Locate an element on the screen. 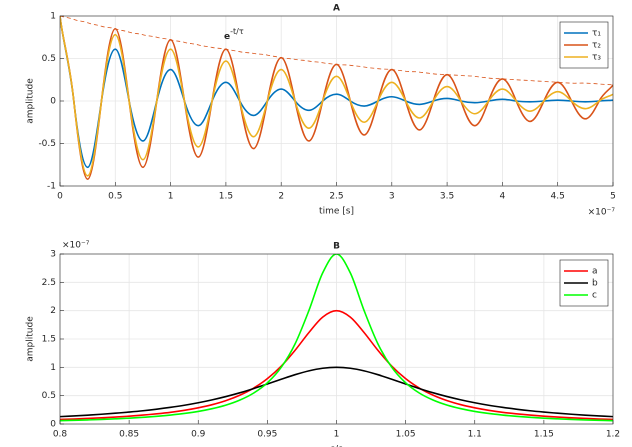  chart-title: B is located at coordinates (336, 247).